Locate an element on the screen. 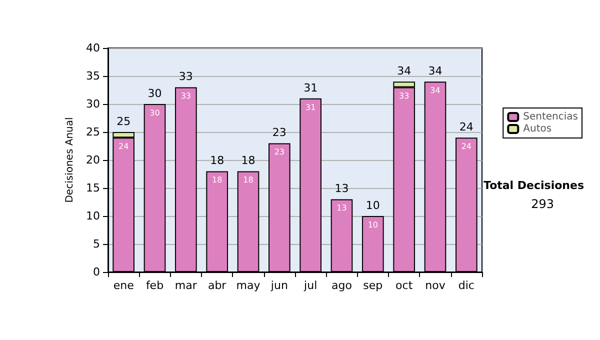 This screenshot has width=600, height=340. y-axis-title: Decisiones Anual is located at coordinates (70, 160).